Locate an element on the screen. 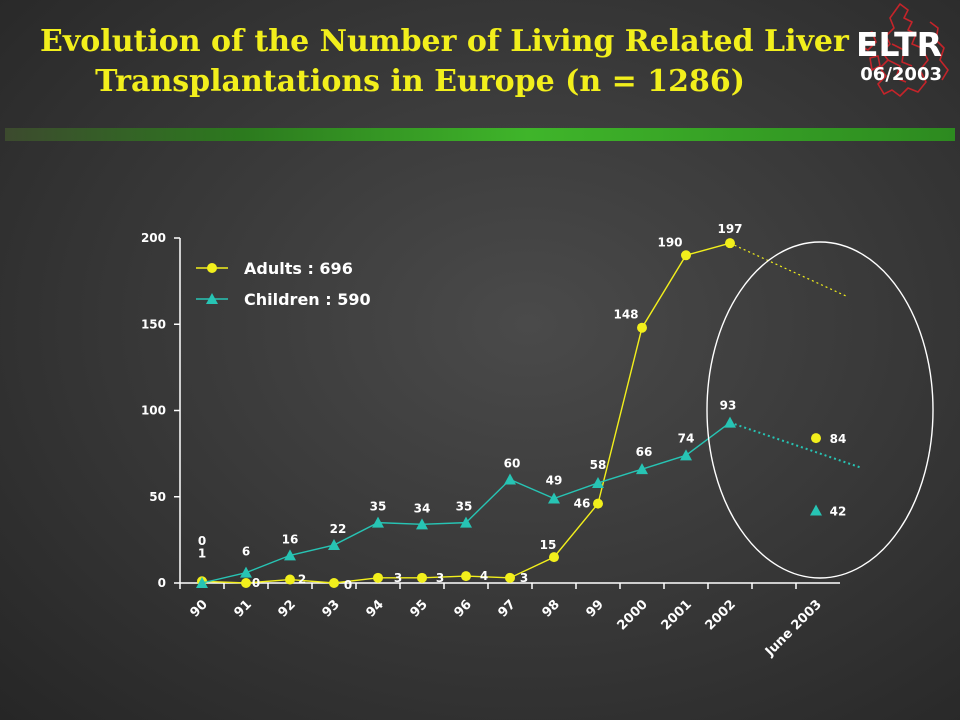  adults-value-label: 1 is located at coordinates (202, 553).